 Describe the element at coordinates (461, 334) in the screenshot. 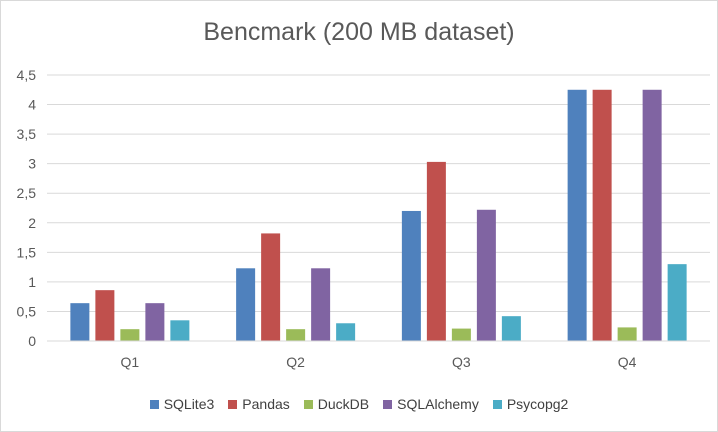

I see `bar-duckdb-q3` at that location.